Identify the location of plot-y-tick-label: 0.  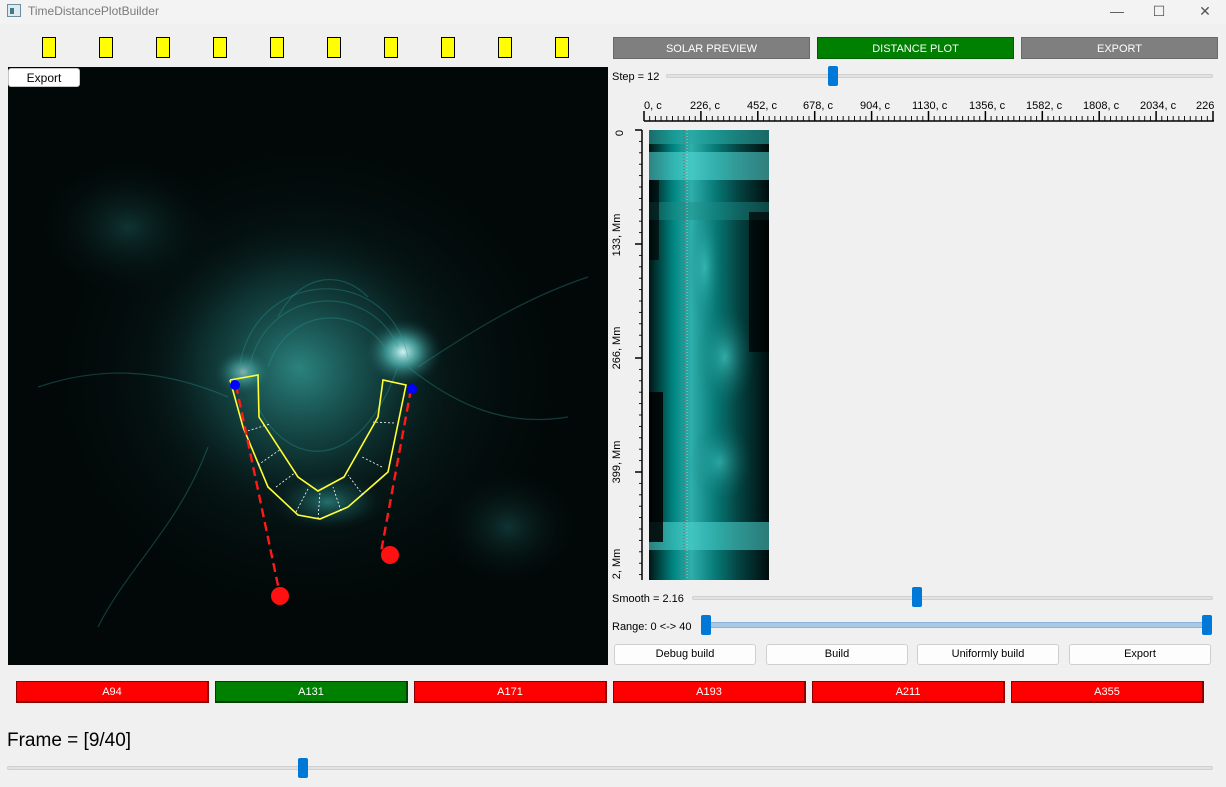
(620, 133).